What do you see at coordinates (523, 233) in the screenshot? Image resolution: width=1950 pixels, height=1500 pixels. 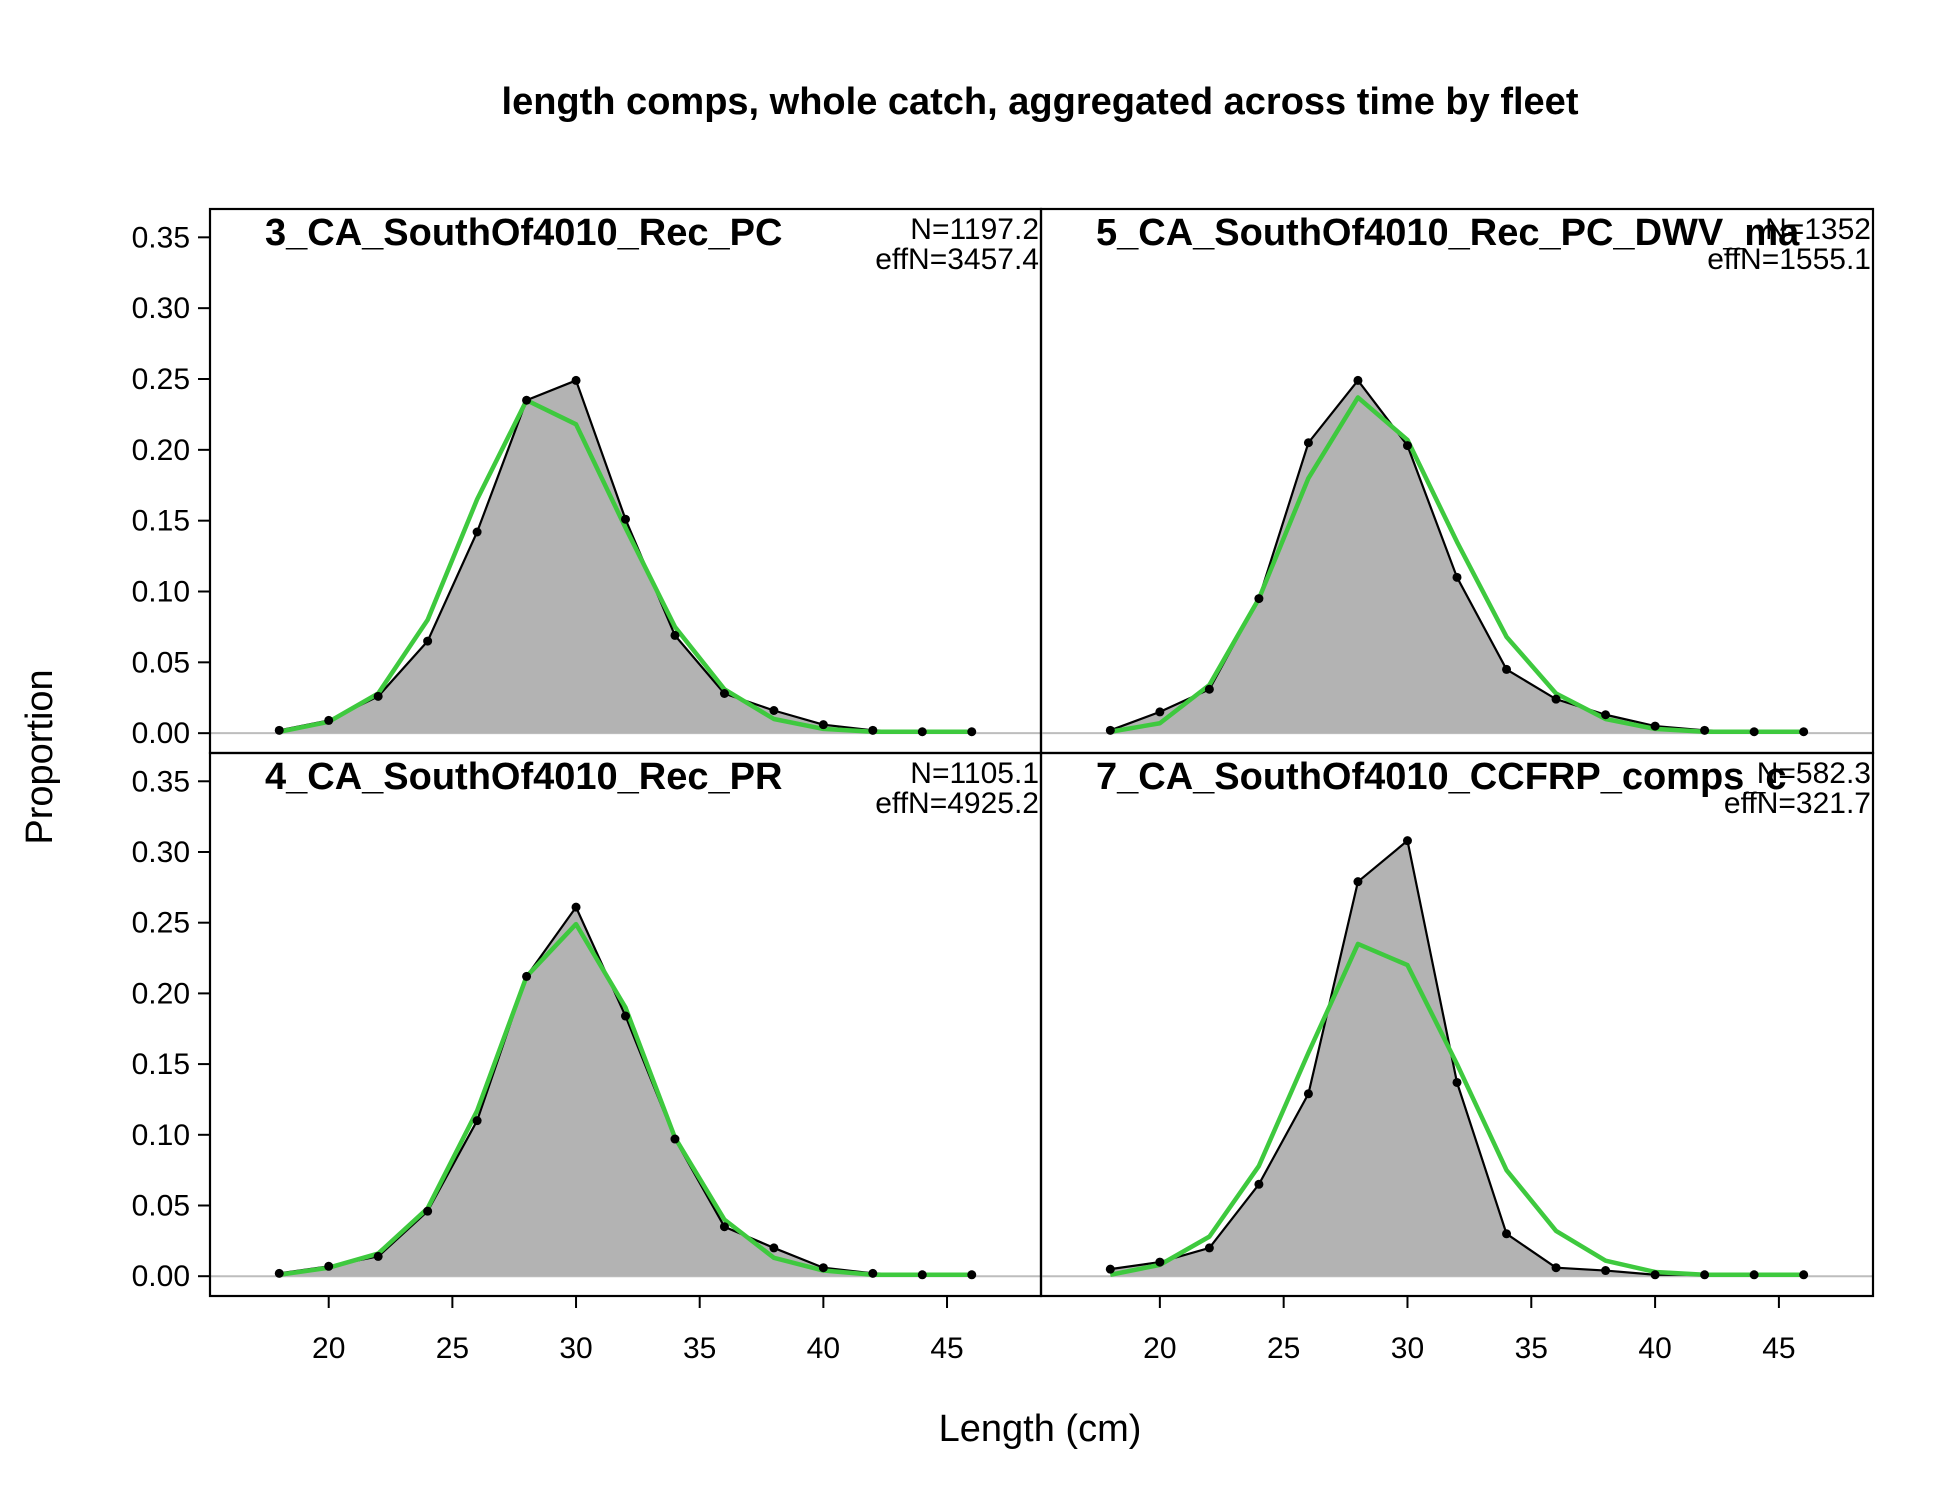 I see `panel-title: 3_CA_SouthOf4010_Rec_PC` at bounding box center [523, 233].